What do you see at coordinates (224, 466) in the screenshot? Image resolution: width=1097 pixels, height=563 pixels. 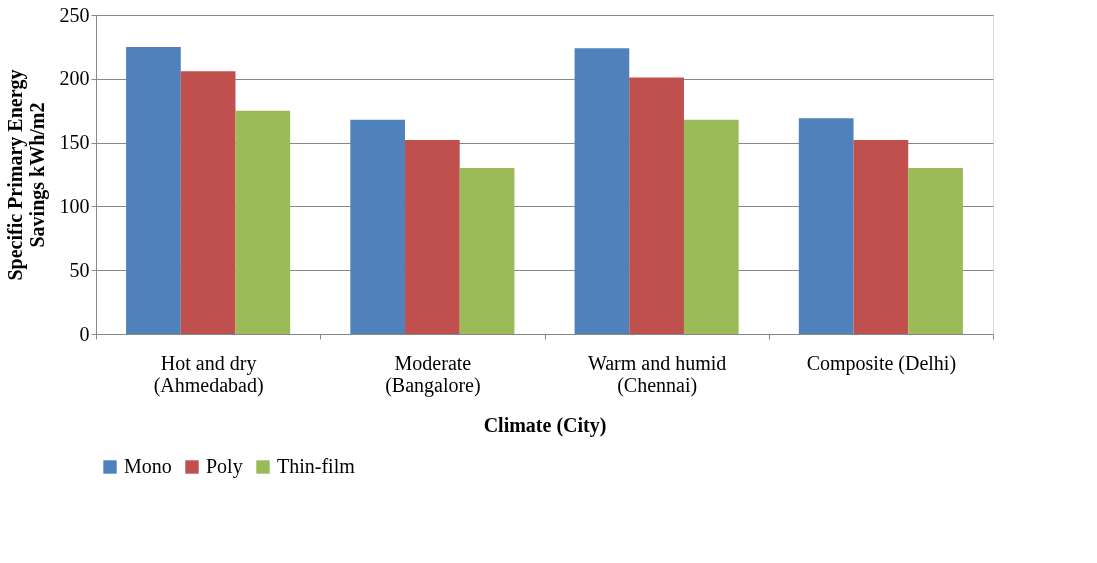 I see `legend-label: Poly` at bounding box center [224, 466].